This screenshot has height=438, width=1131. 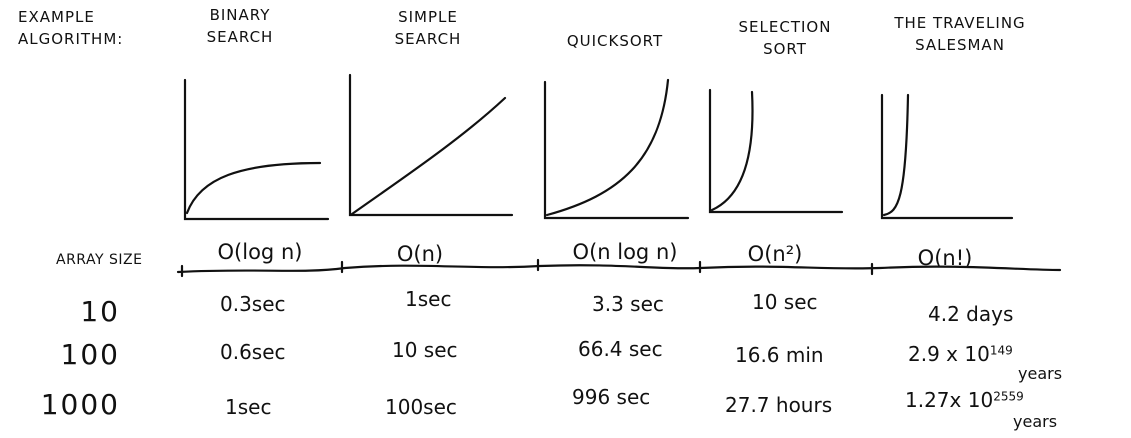 I want to click on time-binary-10: 0.3sec, so click(x=253, y=304).